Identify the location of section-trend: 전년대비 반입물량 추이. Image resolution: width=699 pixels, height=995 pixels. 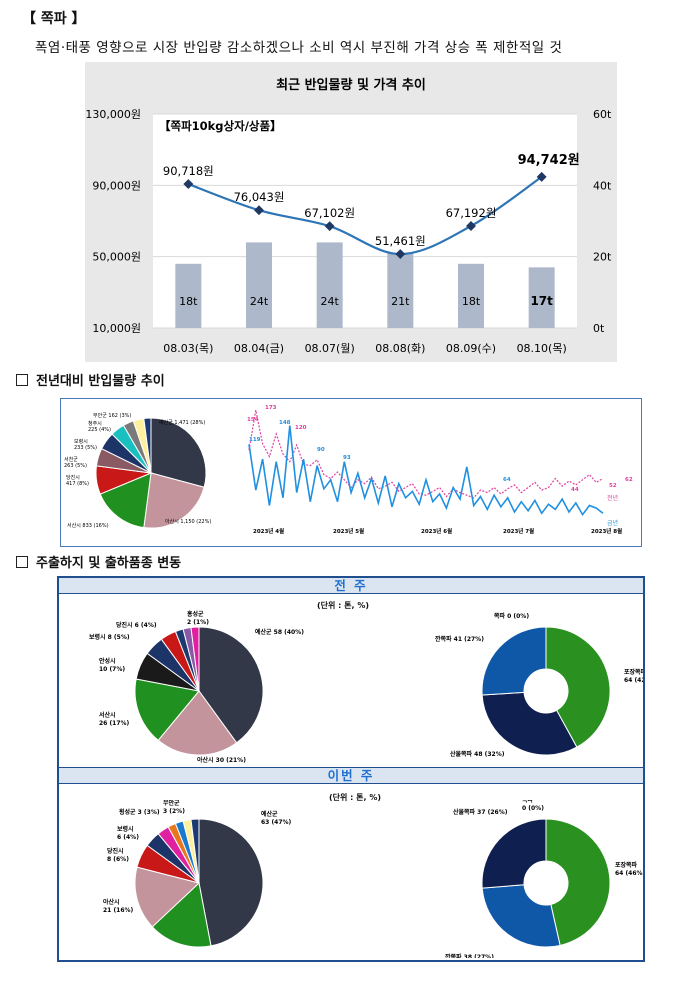
(90, 379).